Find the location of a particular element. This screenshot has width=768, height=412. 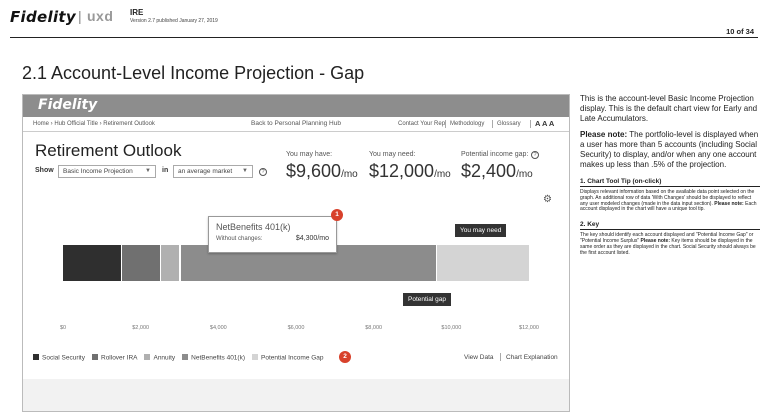

legend-divider is located at coordinates (500, 357).